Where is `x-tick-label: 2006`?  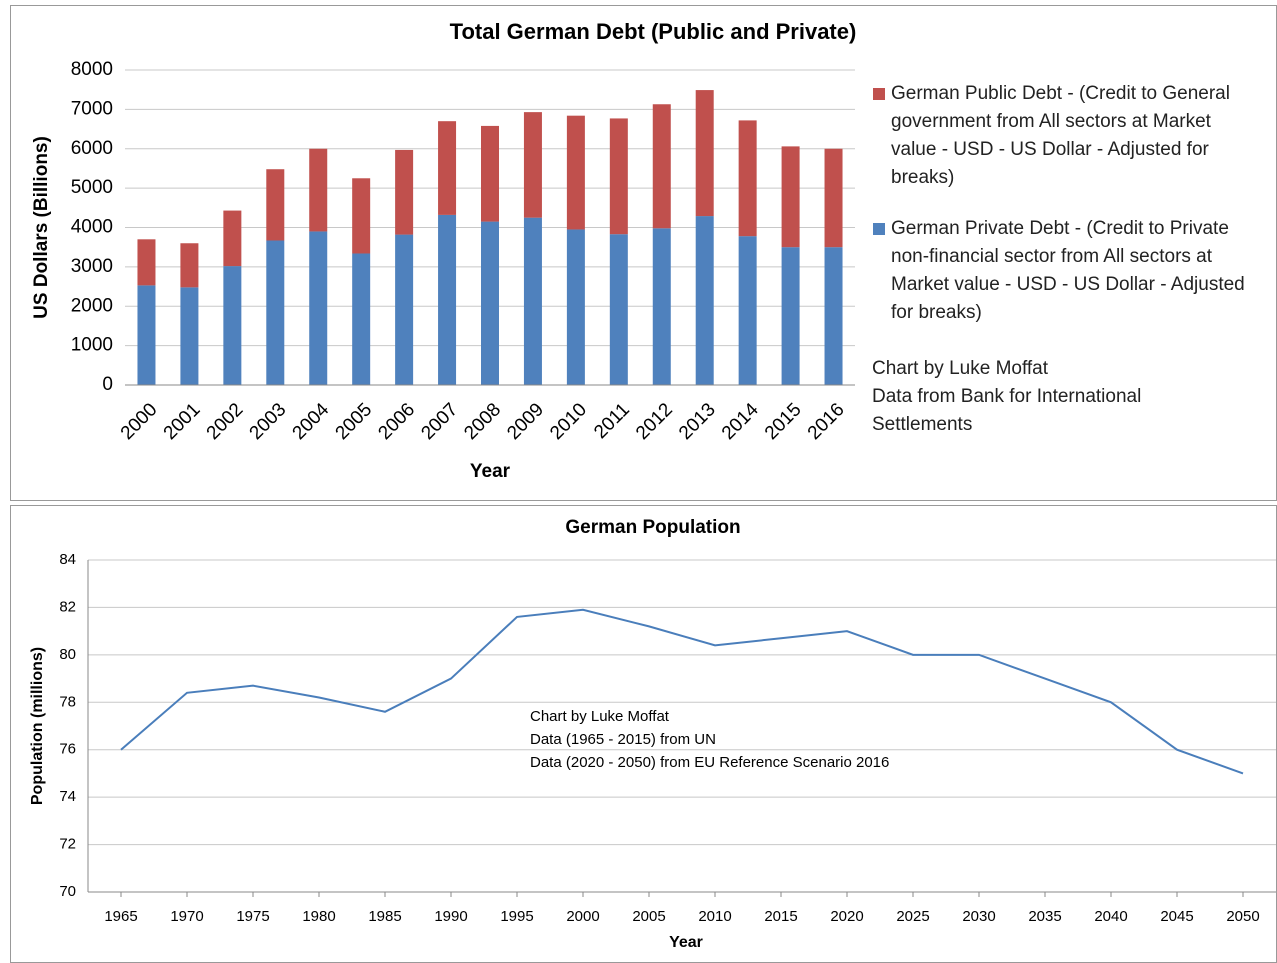
x-tick-label: 2006 is located at coordinates (396, 421).